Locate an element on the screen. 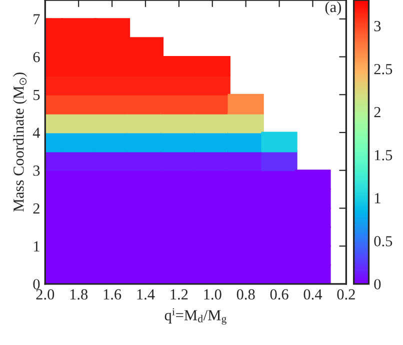  x-tick-label: 1.4 is located at coordinates (146, 294).